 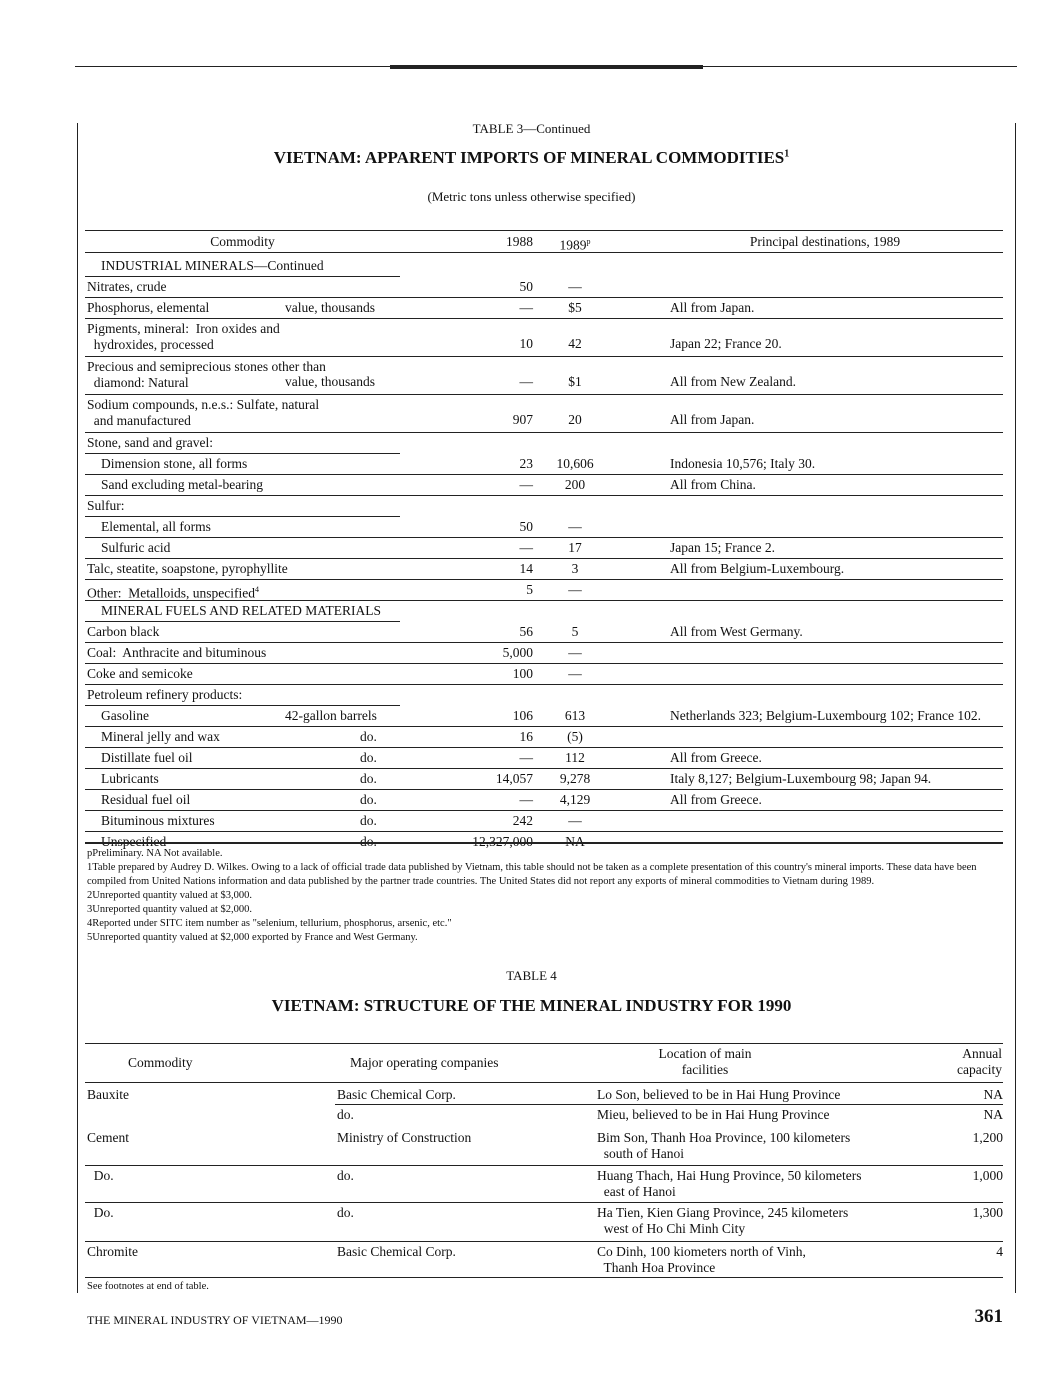 What do you see at coordinates (330, 307) in the screenshot?
I see `row-unit: value, thousands` at bounding box center [330, 307].